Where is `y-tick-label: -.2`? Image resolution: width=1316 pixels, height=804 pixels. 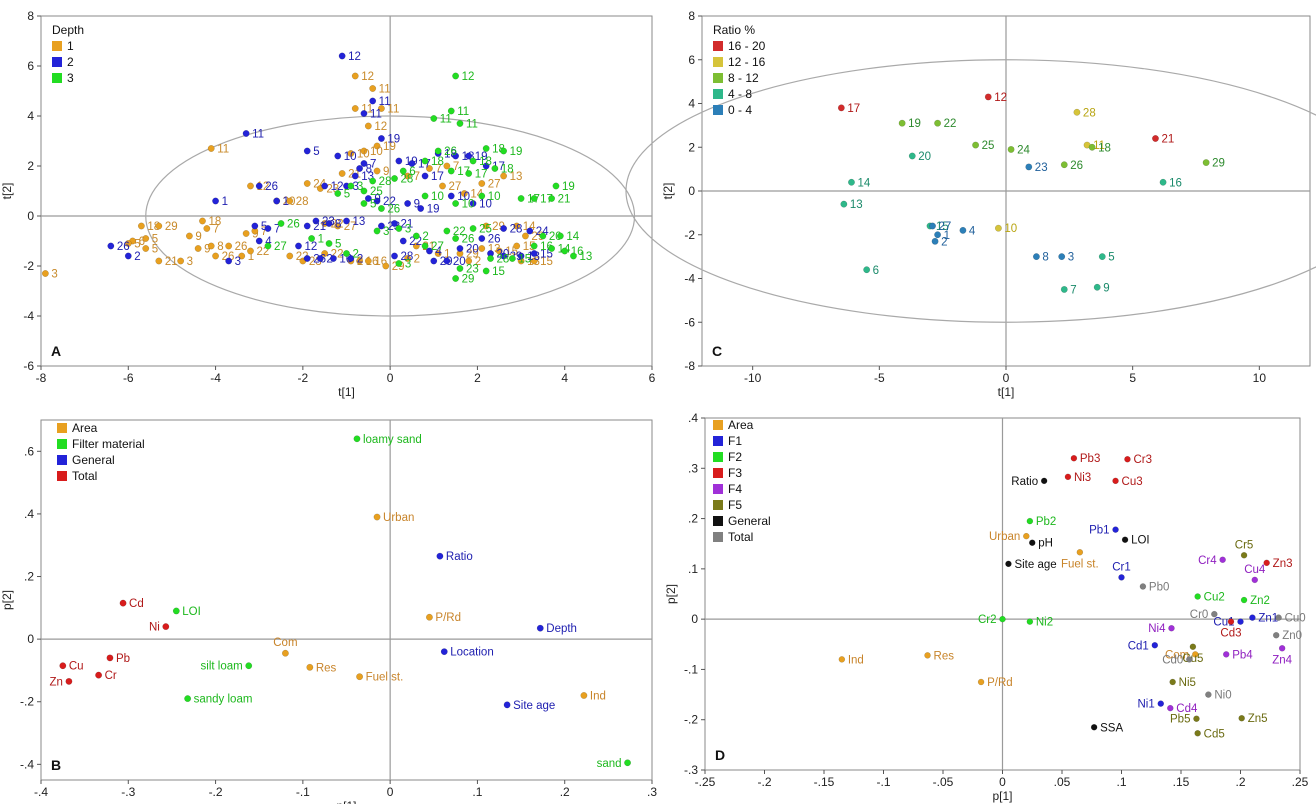
y-tick-label: -.2 is located at coordinates (691, 720).